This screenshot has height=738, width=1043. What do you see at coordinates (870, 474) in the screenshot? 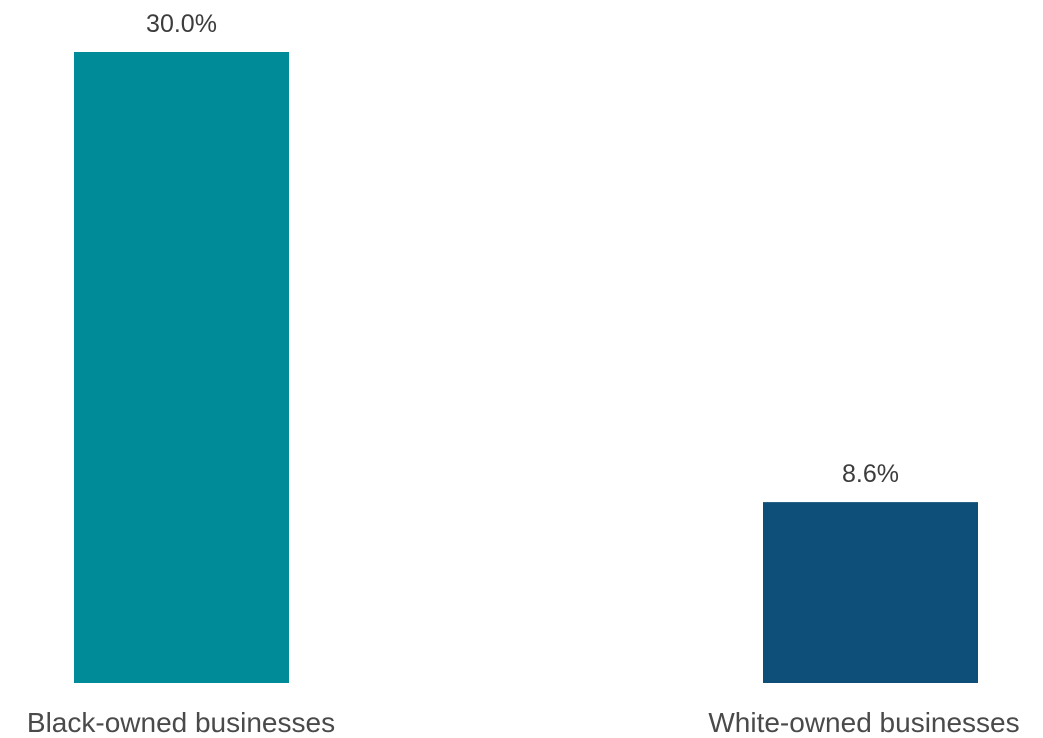
I see `data-label: 8.6%` at bounding box center [870, 474].